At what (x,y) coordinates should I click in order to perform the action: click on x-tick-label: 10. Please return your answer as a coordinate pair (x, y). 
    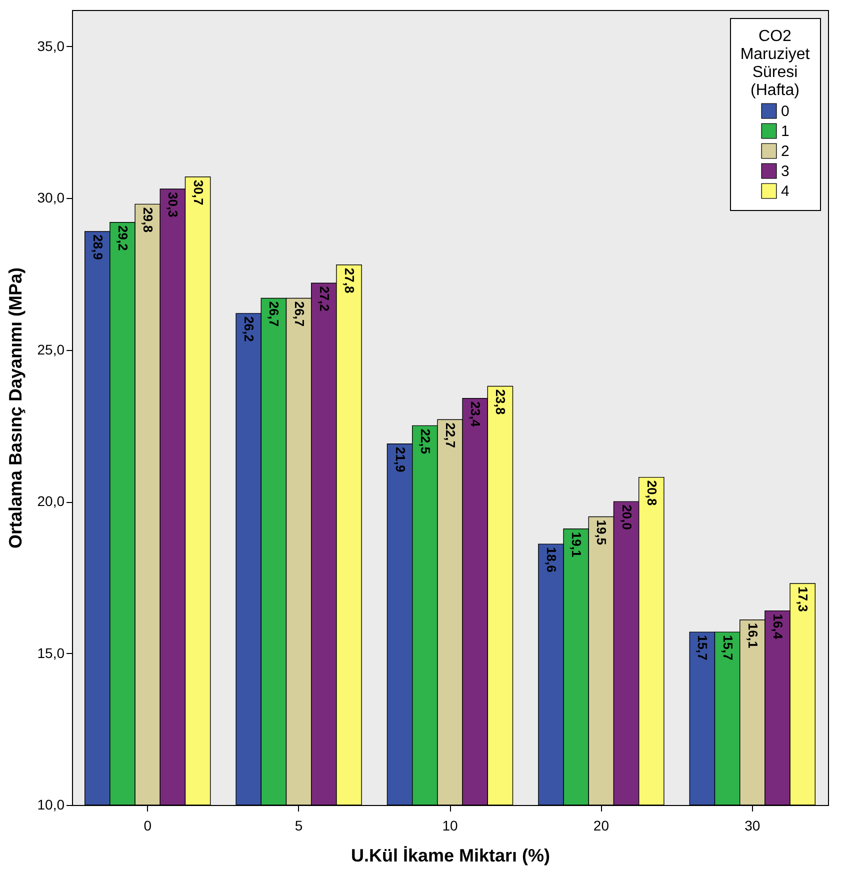
    Looking at the image, I should click on (450, 826).